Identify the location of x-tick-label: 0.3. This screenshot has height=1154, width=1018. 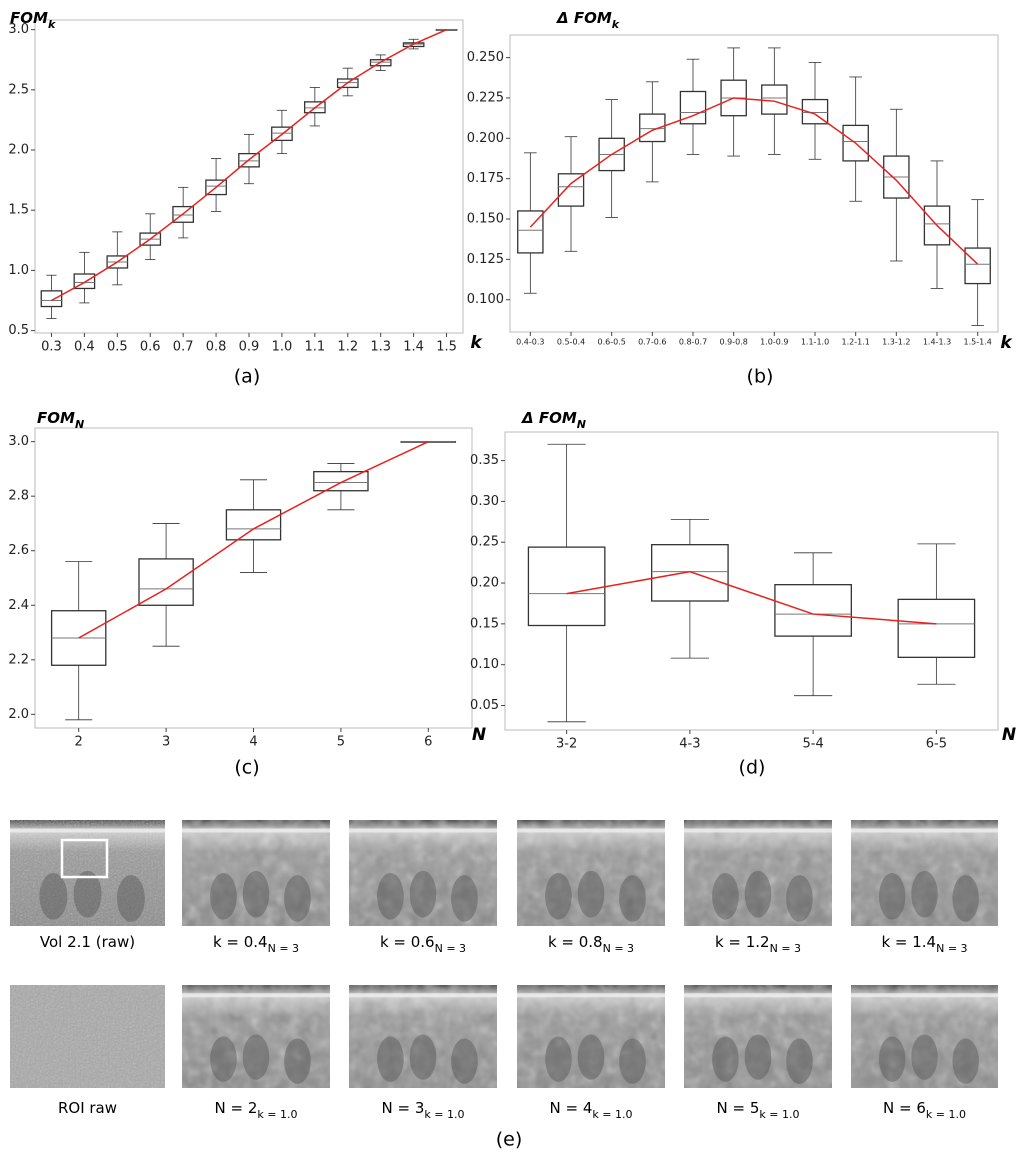
(51, 347).